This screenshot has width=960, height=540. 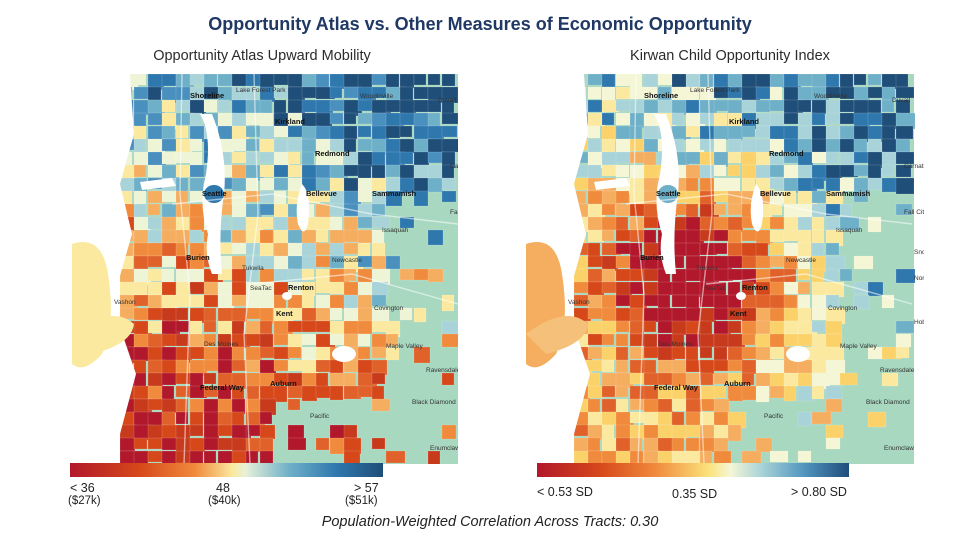 I want to click on legend-right-high: > 0.80 SD, so click(x=819, y=492).